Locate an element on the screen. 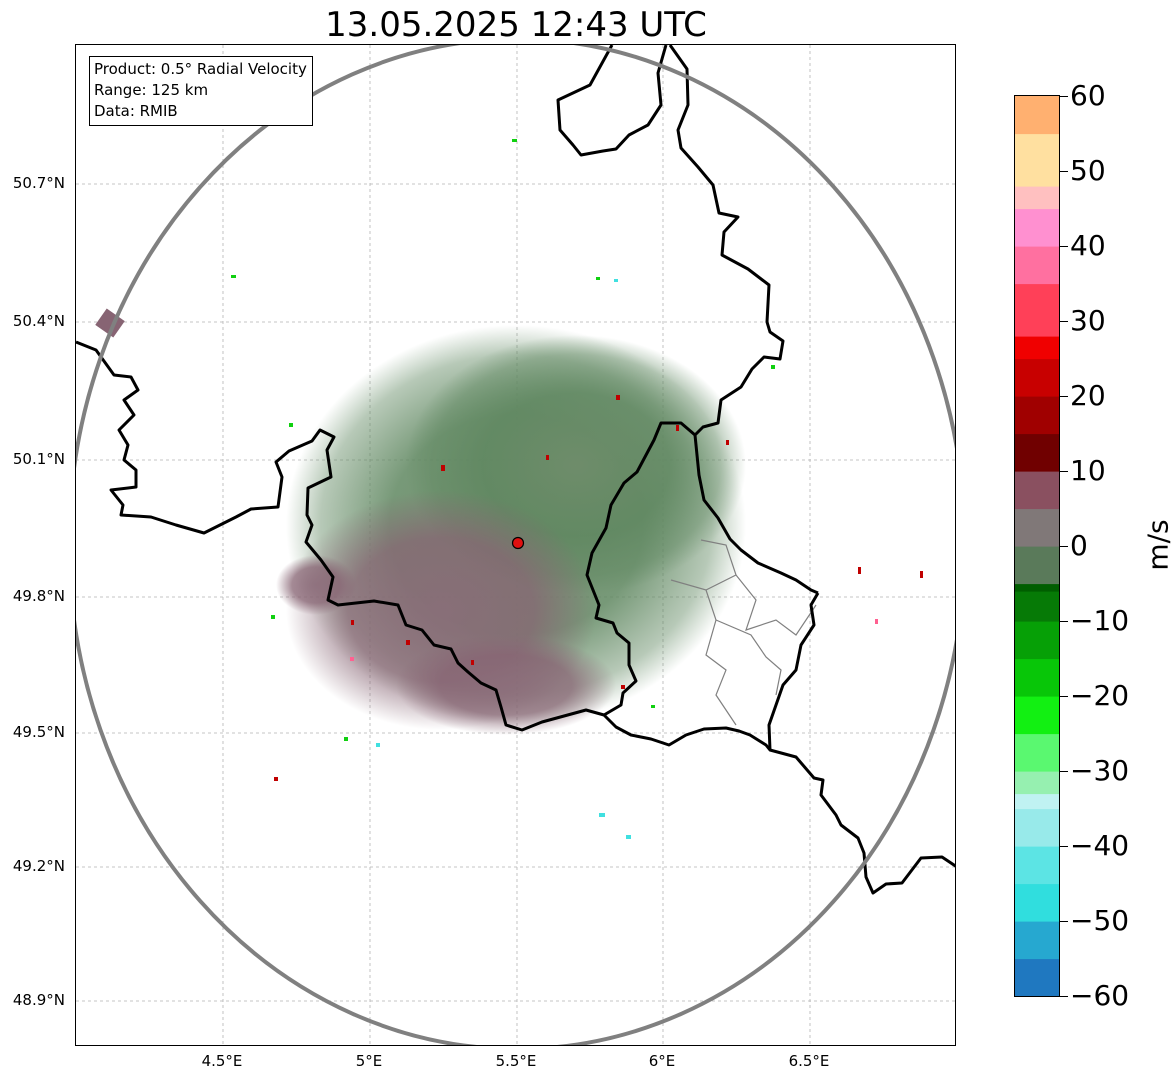 This screenshot has width=1171, height=1081. product-line: Product: 0.5° Radial Velocity is located at coordinates (200, 69).